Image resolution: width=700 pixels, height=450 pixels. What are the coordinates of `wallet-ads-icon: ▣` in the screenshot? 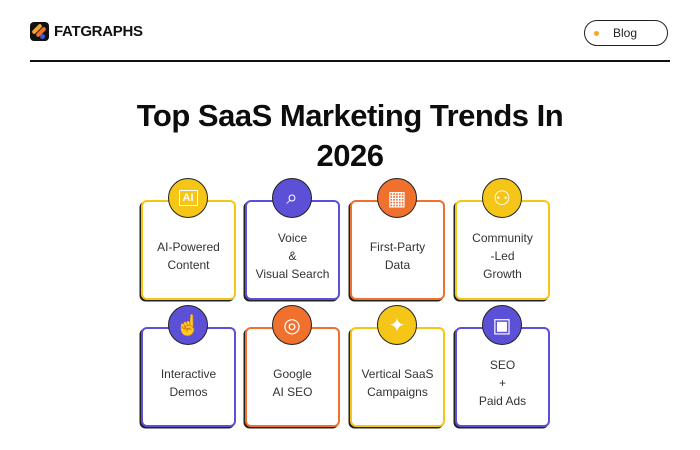 It's located at (502, 325).